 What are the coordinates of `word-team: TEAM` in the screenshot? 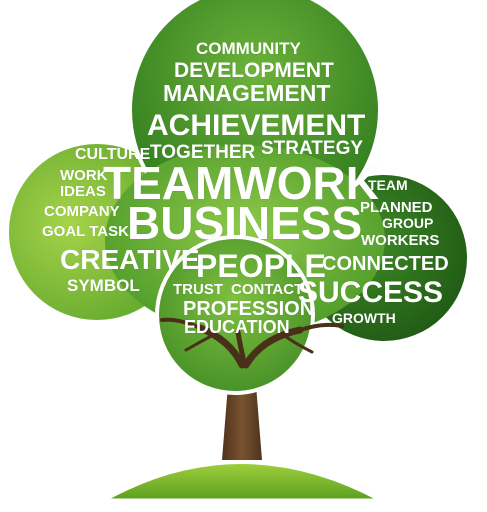 It's located at (388, 185).